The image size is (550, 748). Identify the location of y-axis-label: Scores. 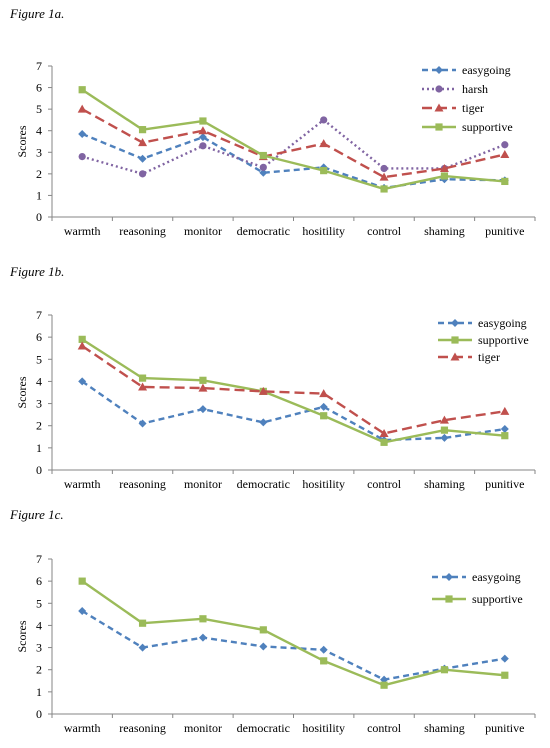
(22, 392).